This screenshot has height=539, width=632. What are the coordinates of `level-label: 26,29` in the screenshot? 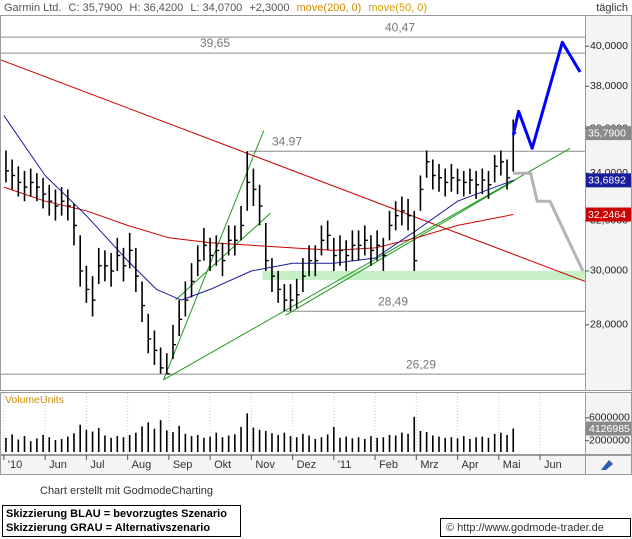 It's located at (421, 364).